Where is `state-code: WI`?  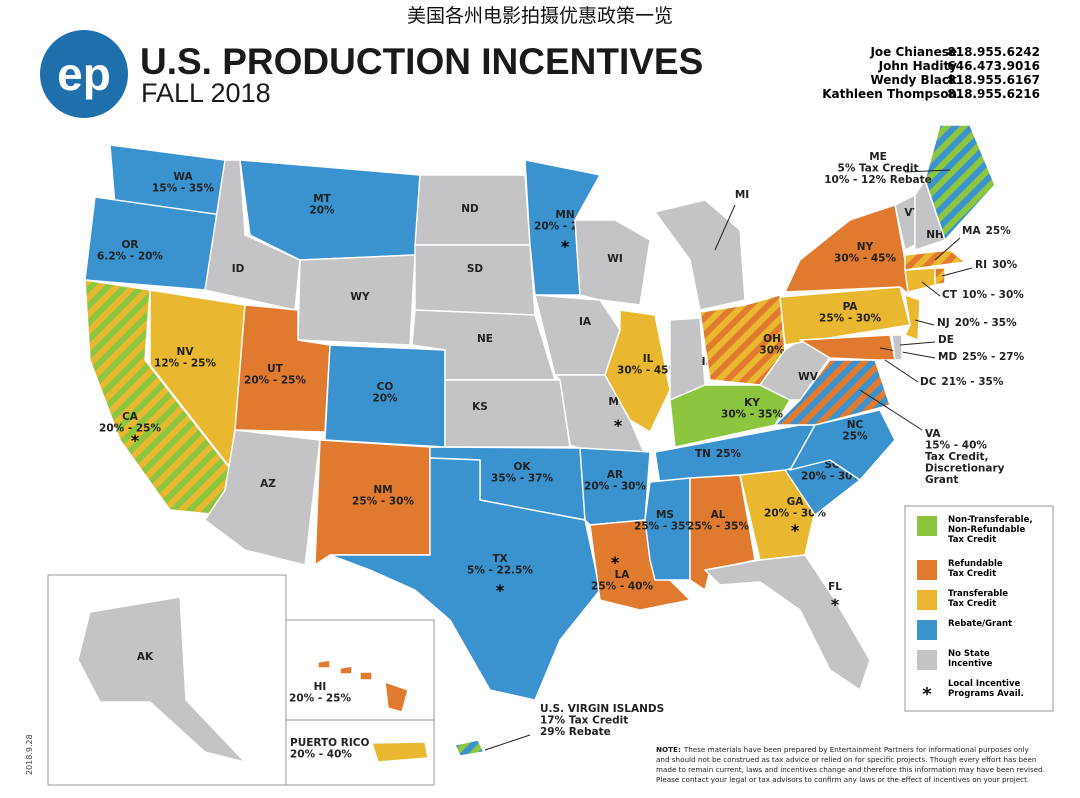 state-code: WI is located at coordinates (615, 259).